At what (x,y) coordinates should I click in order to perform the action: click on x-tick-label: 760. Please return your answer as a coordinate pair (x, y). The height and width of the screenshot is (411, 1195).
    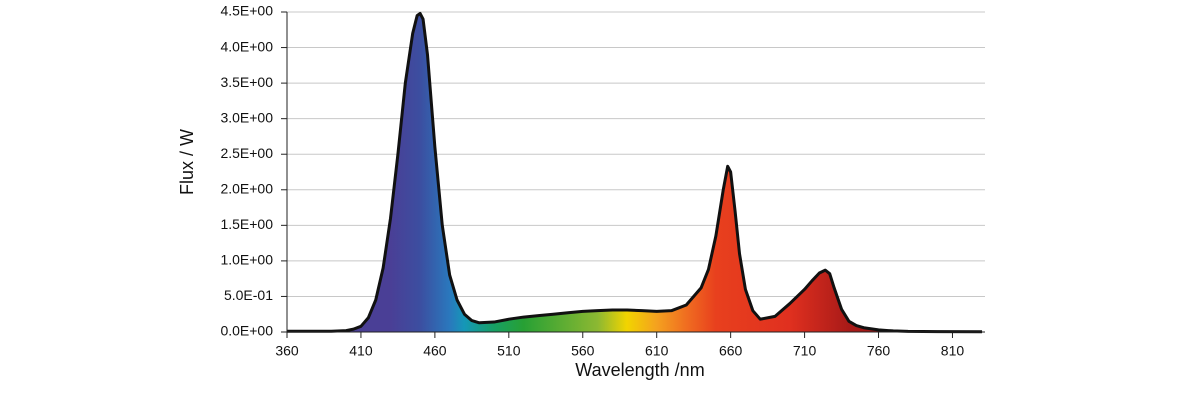
    Looking at the image, I should click on (879, 351).